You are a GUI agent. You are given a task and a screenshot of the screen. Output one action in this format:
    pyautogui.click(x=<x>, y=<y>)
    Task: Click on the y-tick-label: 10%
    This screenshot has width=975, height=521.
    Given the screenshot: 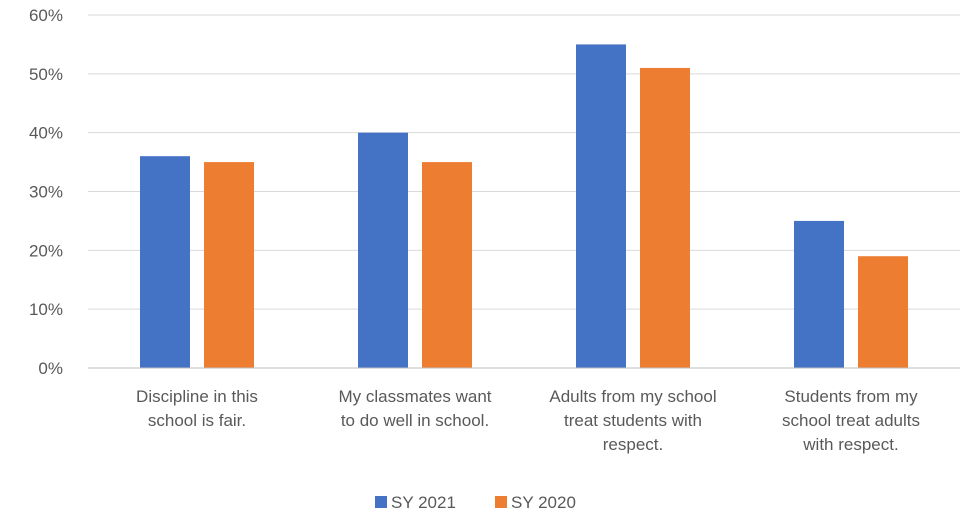 What is the action you would take?
    pyautogui.click(x=46, y=309)
    